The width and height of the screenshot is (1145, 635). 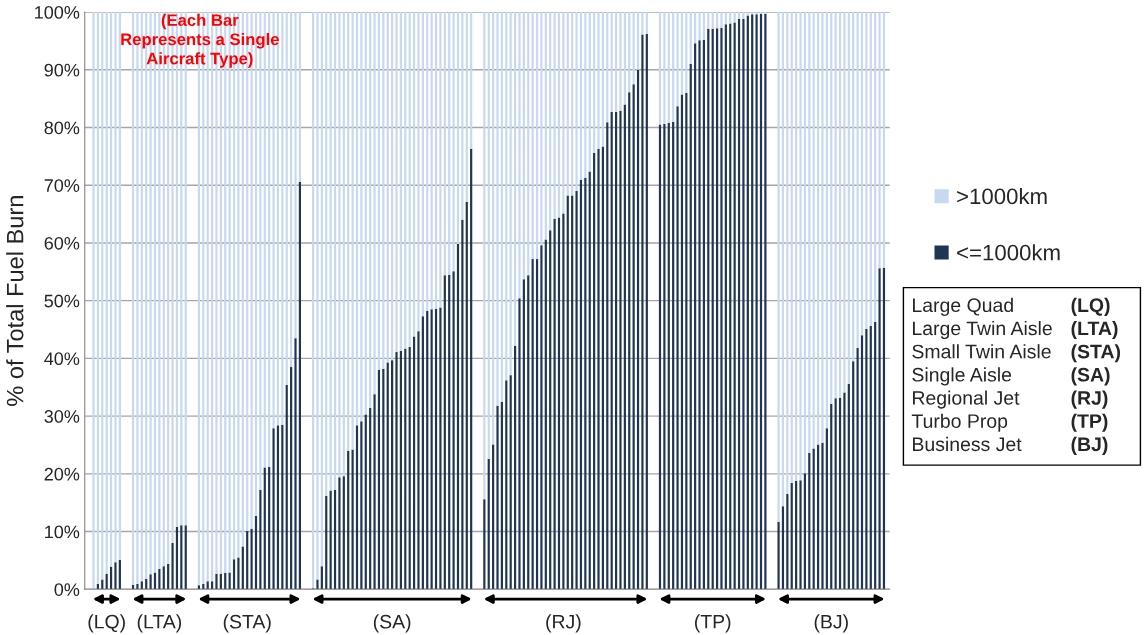 What do you see at coordinates (62, 70) in the screenshot?
I see `y-tick-label: 90%` at bounding box center [62, 70].